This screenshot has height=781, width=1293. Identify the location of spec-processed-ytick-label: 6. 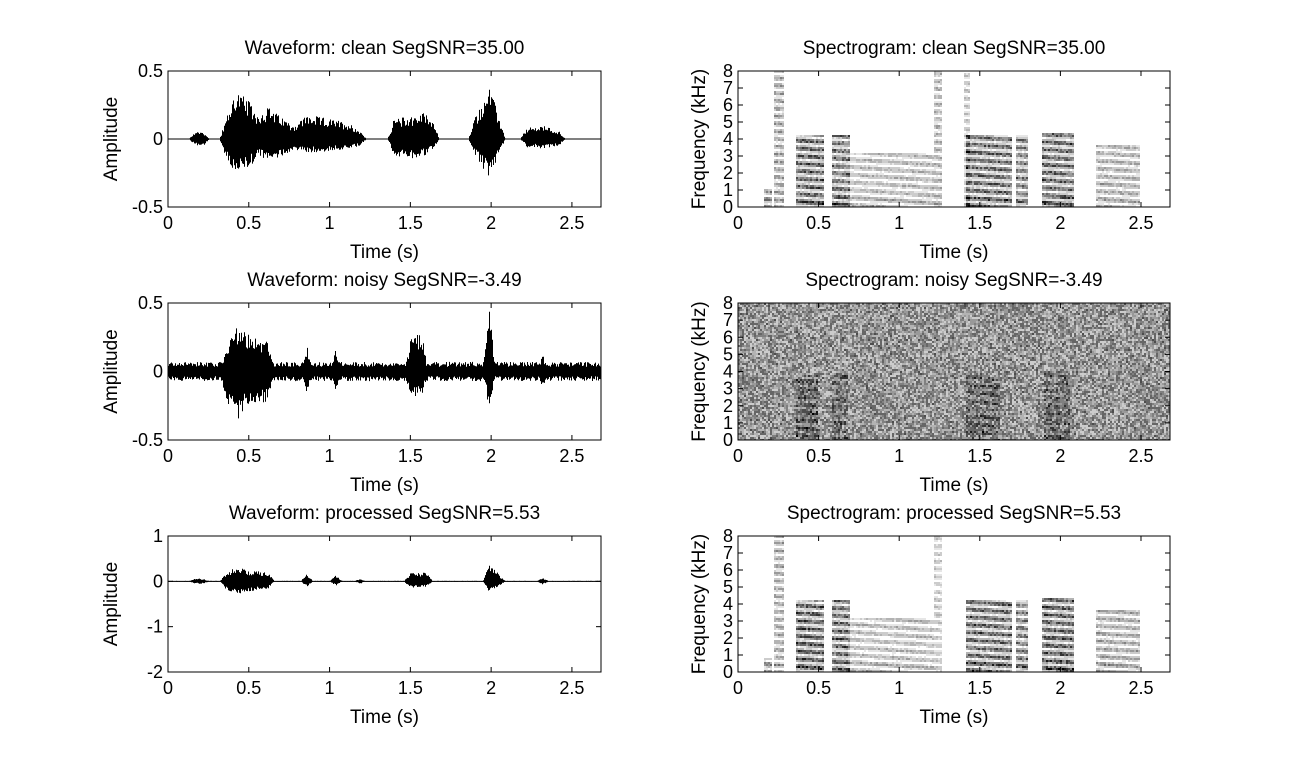
(728, 570).